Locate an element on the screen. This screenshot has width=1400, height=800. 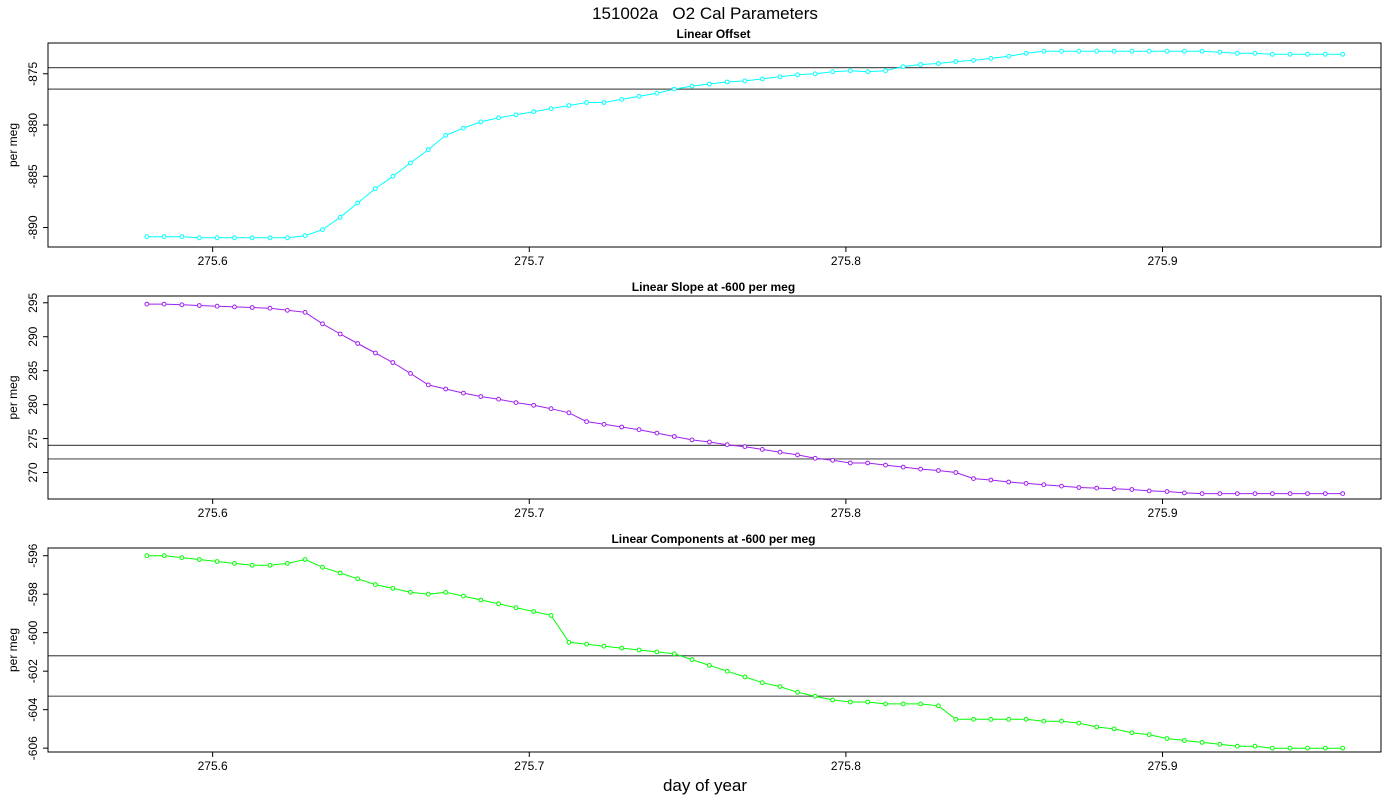
x-tick-label: 275.9 is located at coordinates (1163, 261).